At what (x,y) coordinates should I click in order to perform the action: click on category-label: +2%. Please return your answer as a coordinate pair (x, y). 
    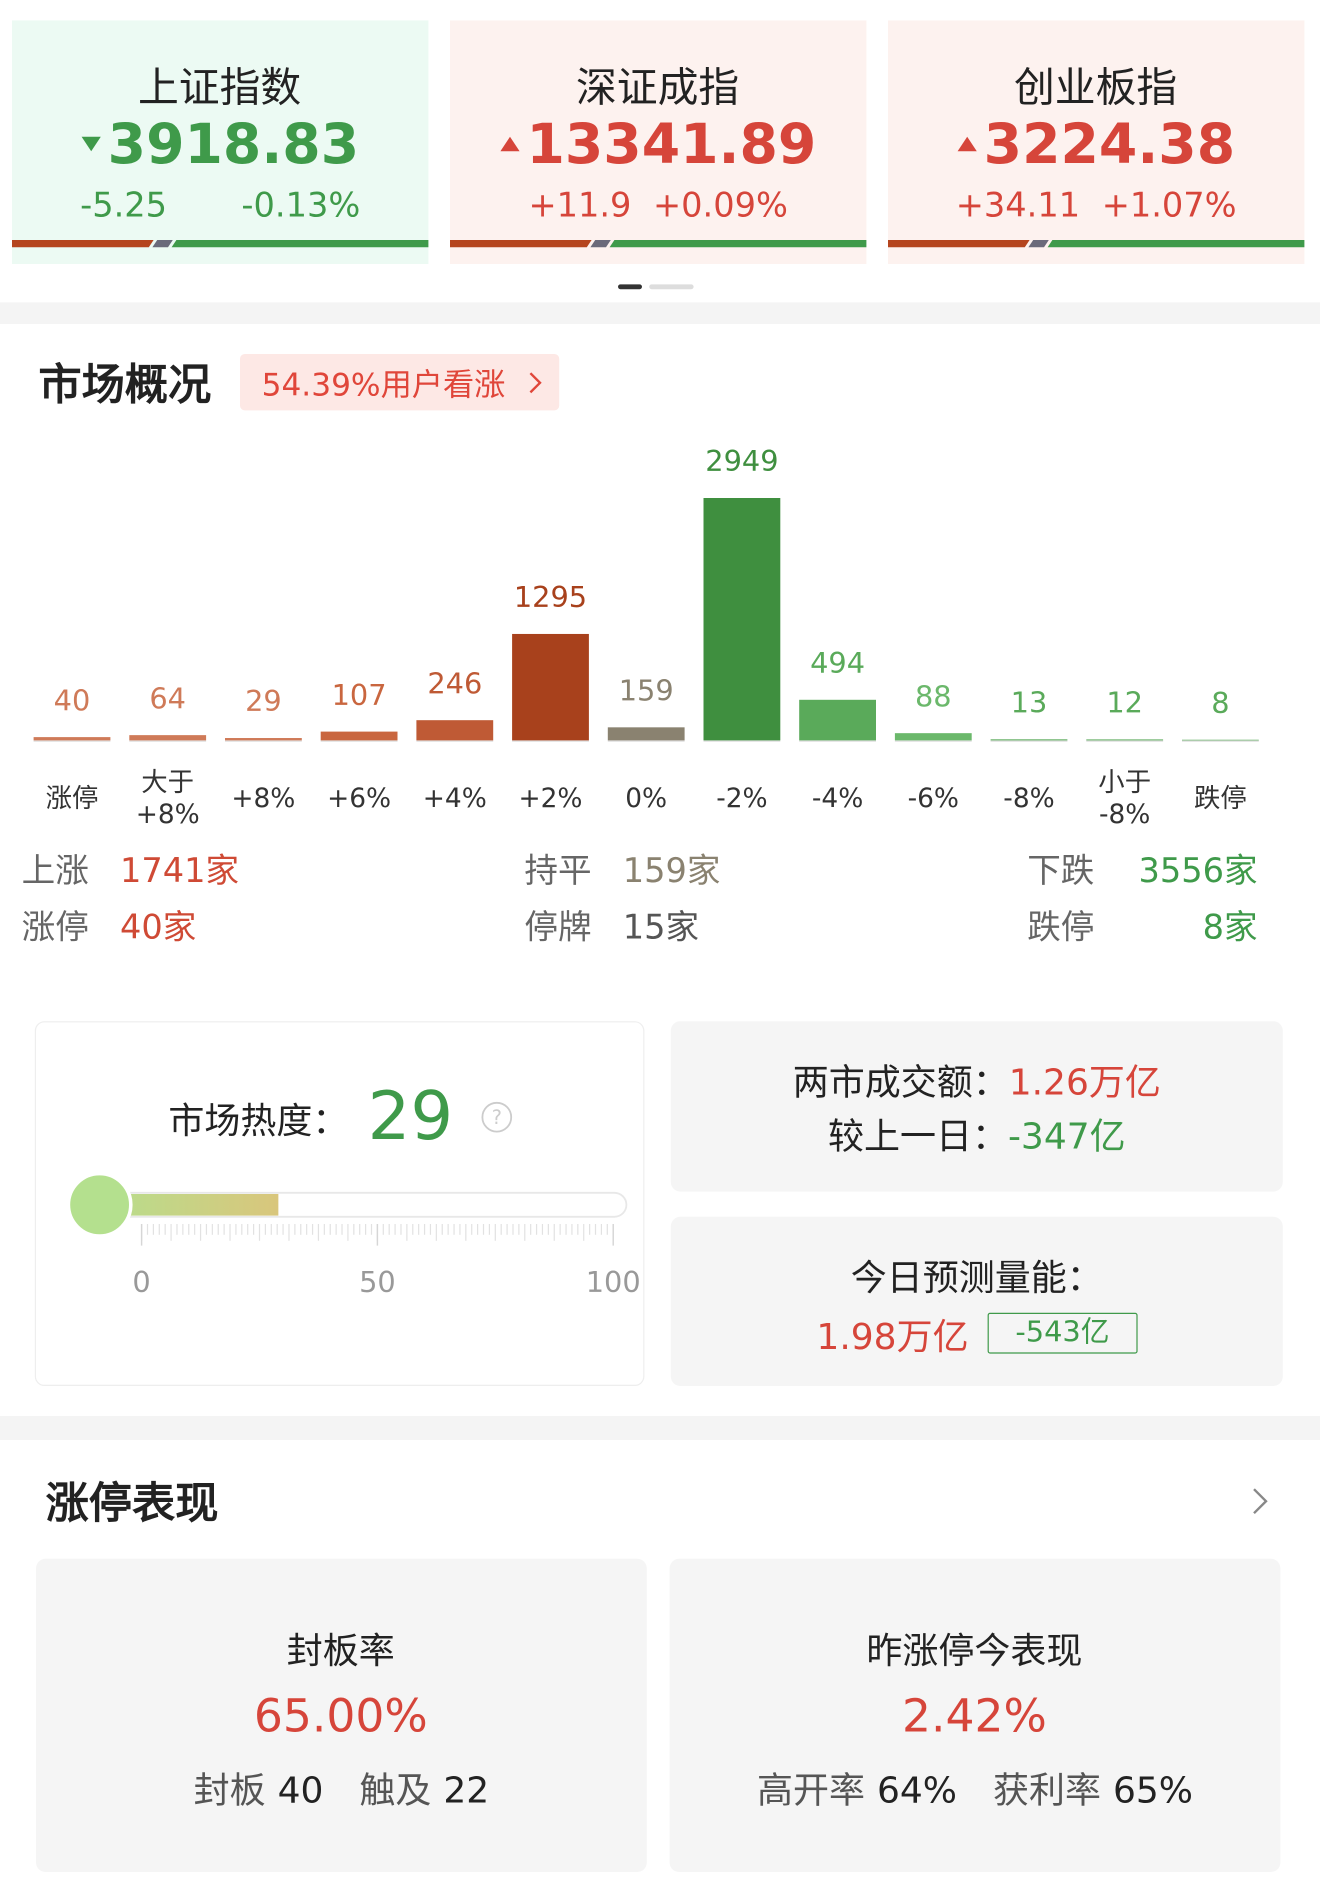
    Looking at the image, I should click on (550, 799).